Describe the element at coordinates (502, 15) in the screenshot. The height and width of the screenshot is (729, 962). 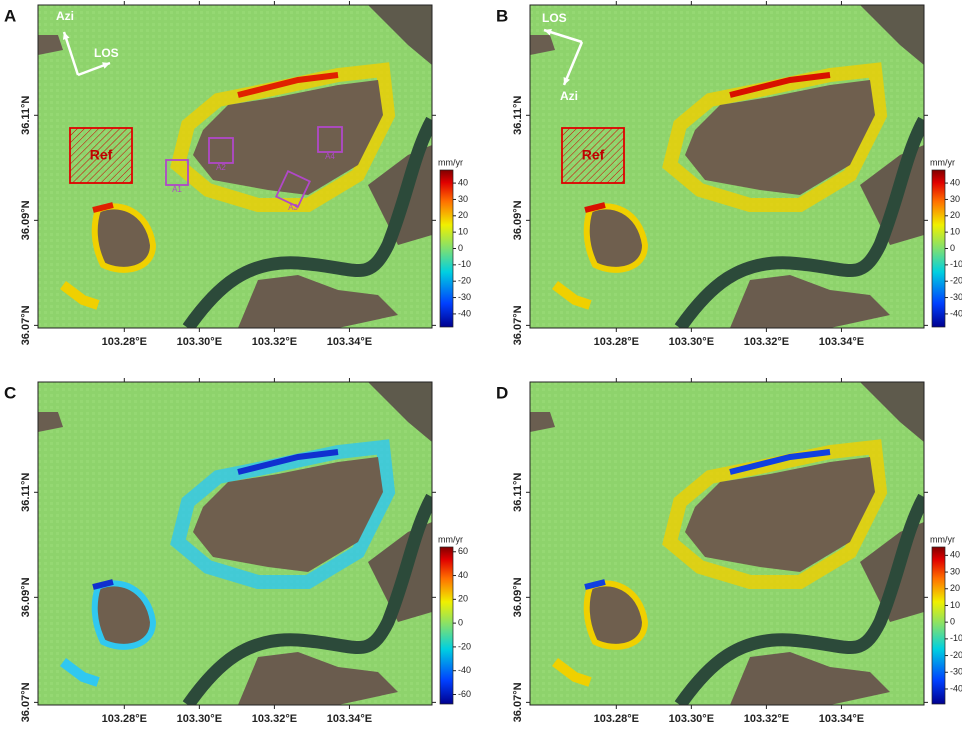
I see `panel-label: B` at that location.